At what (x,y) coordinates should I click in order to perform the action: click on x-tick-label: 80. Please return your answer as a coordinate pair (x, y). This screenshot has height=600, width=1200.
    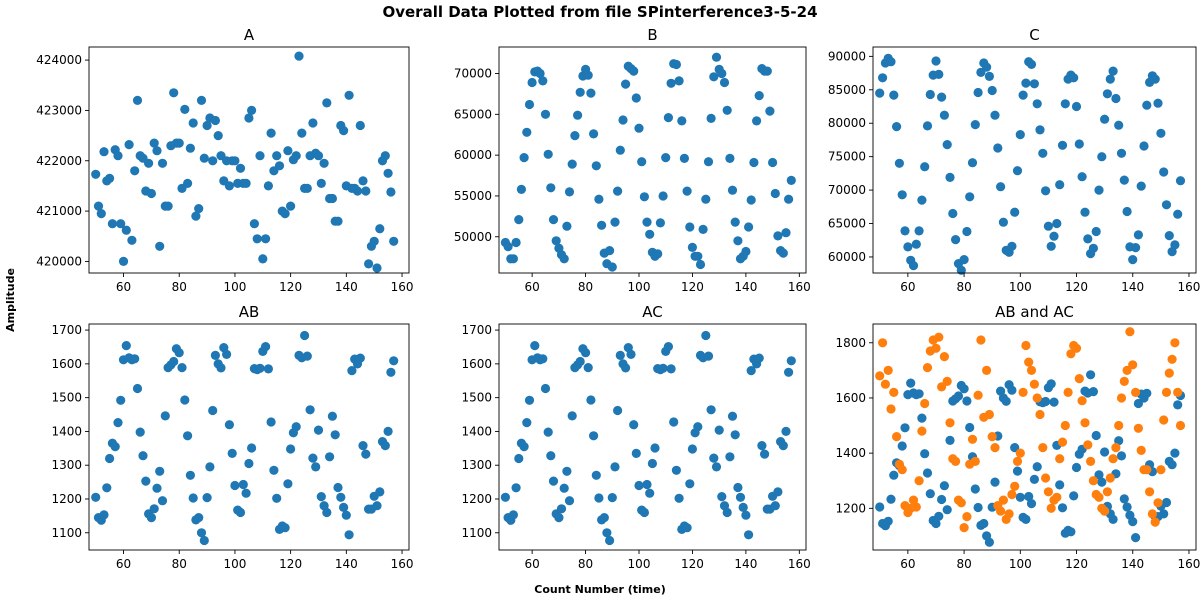
    Looking at the image, I should click on (963, 287).